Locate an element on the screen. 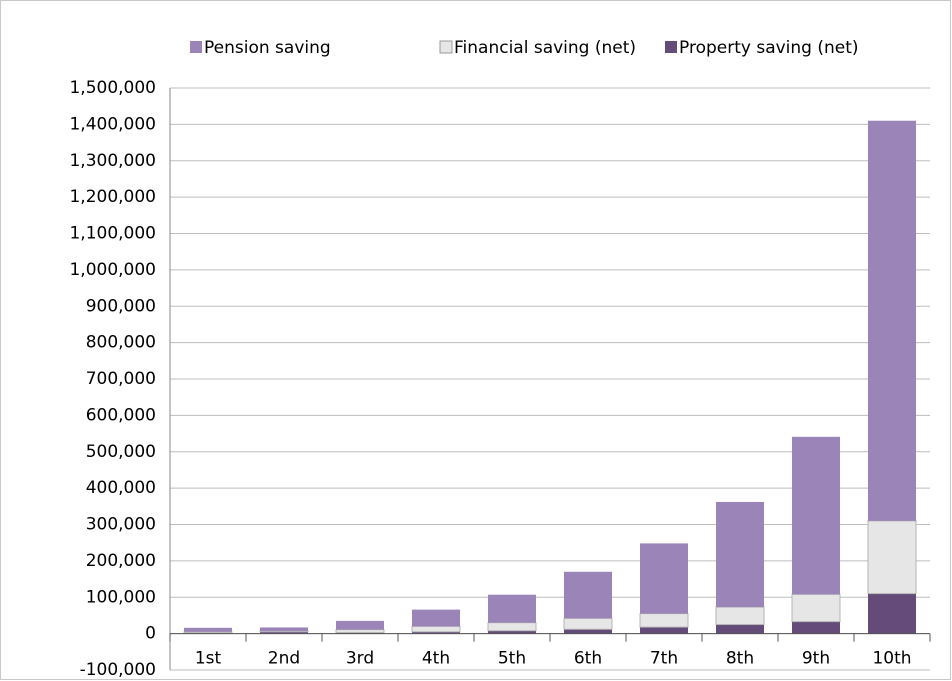 The width and height of the screenshot is (952, 681). x-tick-label: 7th is located at coordinates (664, 659).